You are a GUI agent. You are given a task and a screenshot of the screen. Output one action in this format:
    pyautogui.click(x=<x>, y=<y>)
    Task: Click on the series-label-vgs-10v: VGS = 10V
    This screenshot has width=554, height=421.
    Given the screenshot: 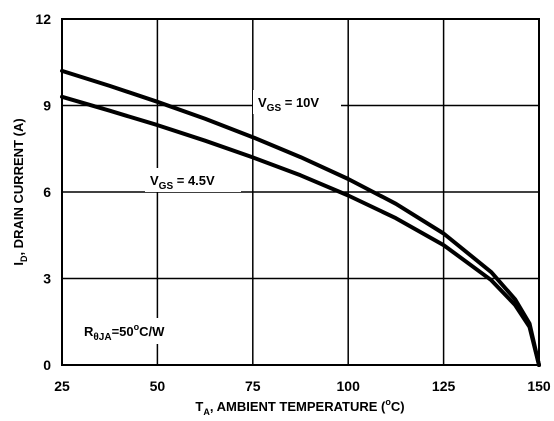 What is the action you would take?
    pyautogui.click(x=288, y=104)
    